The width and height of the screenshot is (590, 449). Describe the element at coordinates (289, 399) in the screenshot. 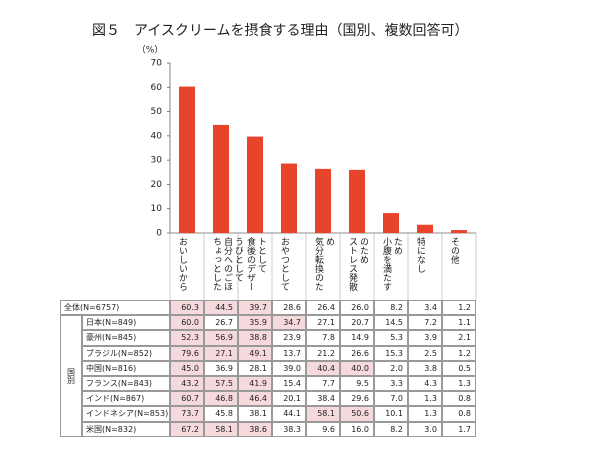

I see `table-cell: 20.1` at that location.